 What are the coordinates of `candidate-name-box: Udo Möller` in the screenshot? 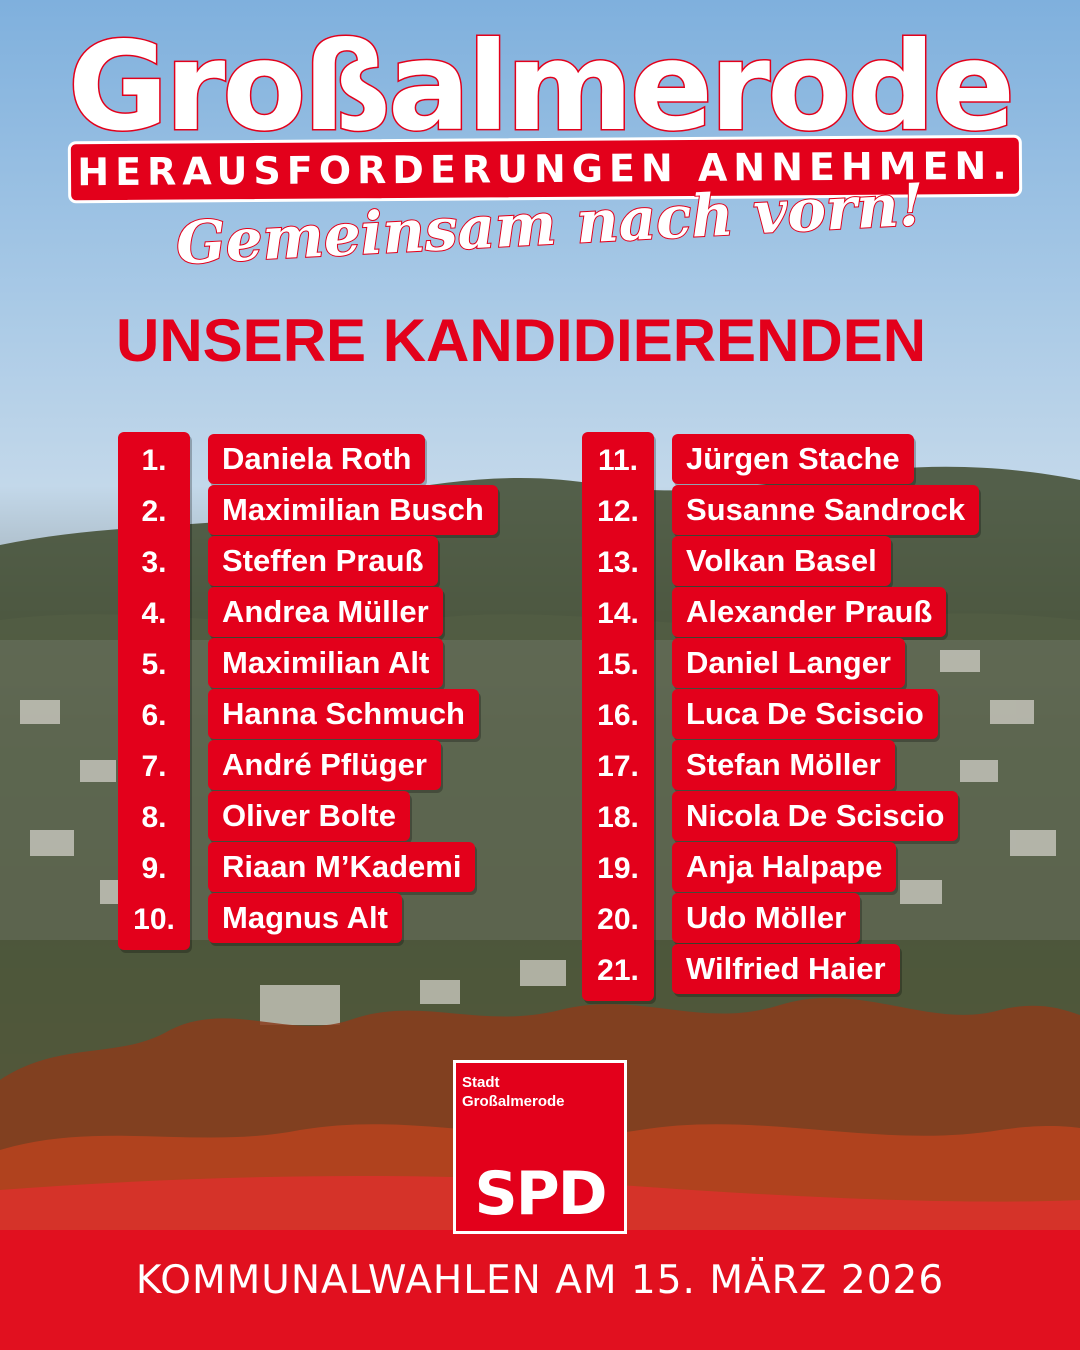 It's located at (766, 918).